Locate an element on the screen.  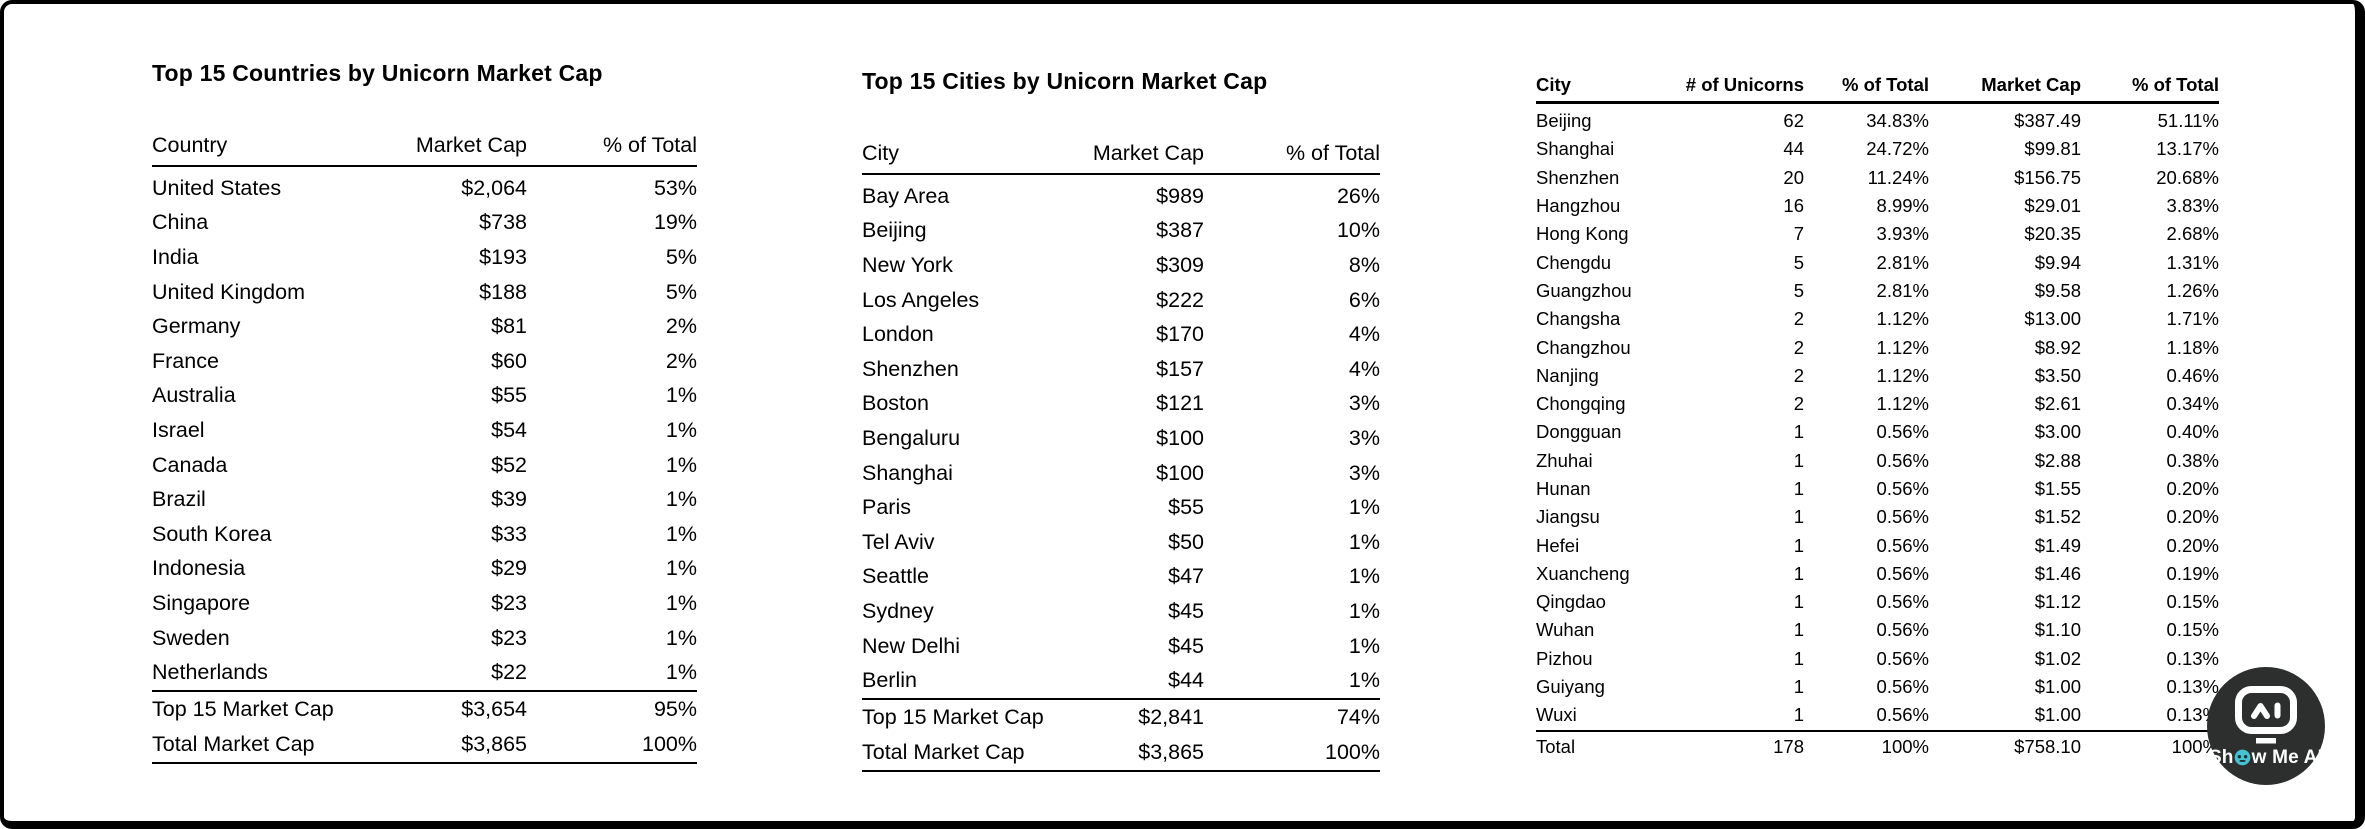
table-row: Indonesia $29 1% is located at coordinates (424, 569).